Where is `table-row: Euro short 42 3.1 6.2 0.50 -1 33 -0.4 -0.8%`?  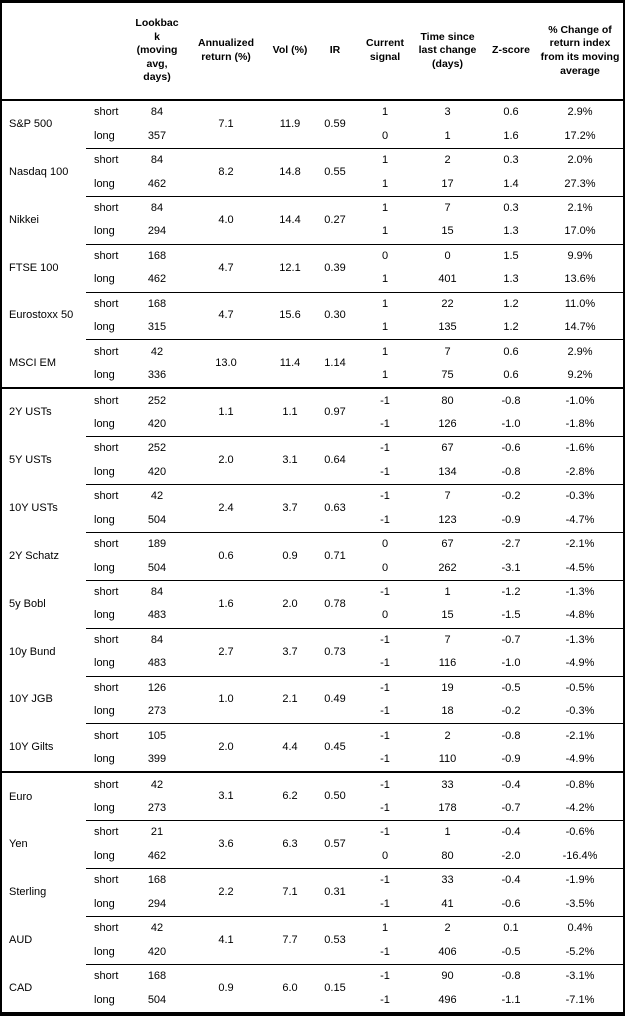 table-row: Euro short 42 3.1 6.2 0.50 -1 33 -0.4 -0.8% is located at coordinates (312, 796).